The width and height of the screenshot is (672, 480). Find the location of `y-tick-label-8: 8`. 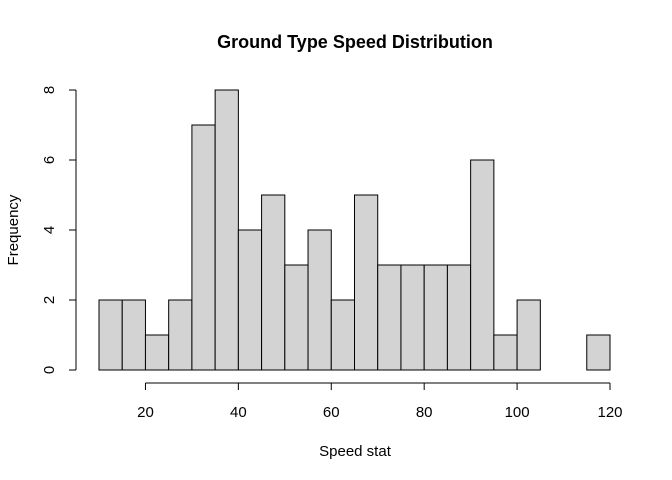

y-tick-label-8: 8 is located at coordinates (49, 90).